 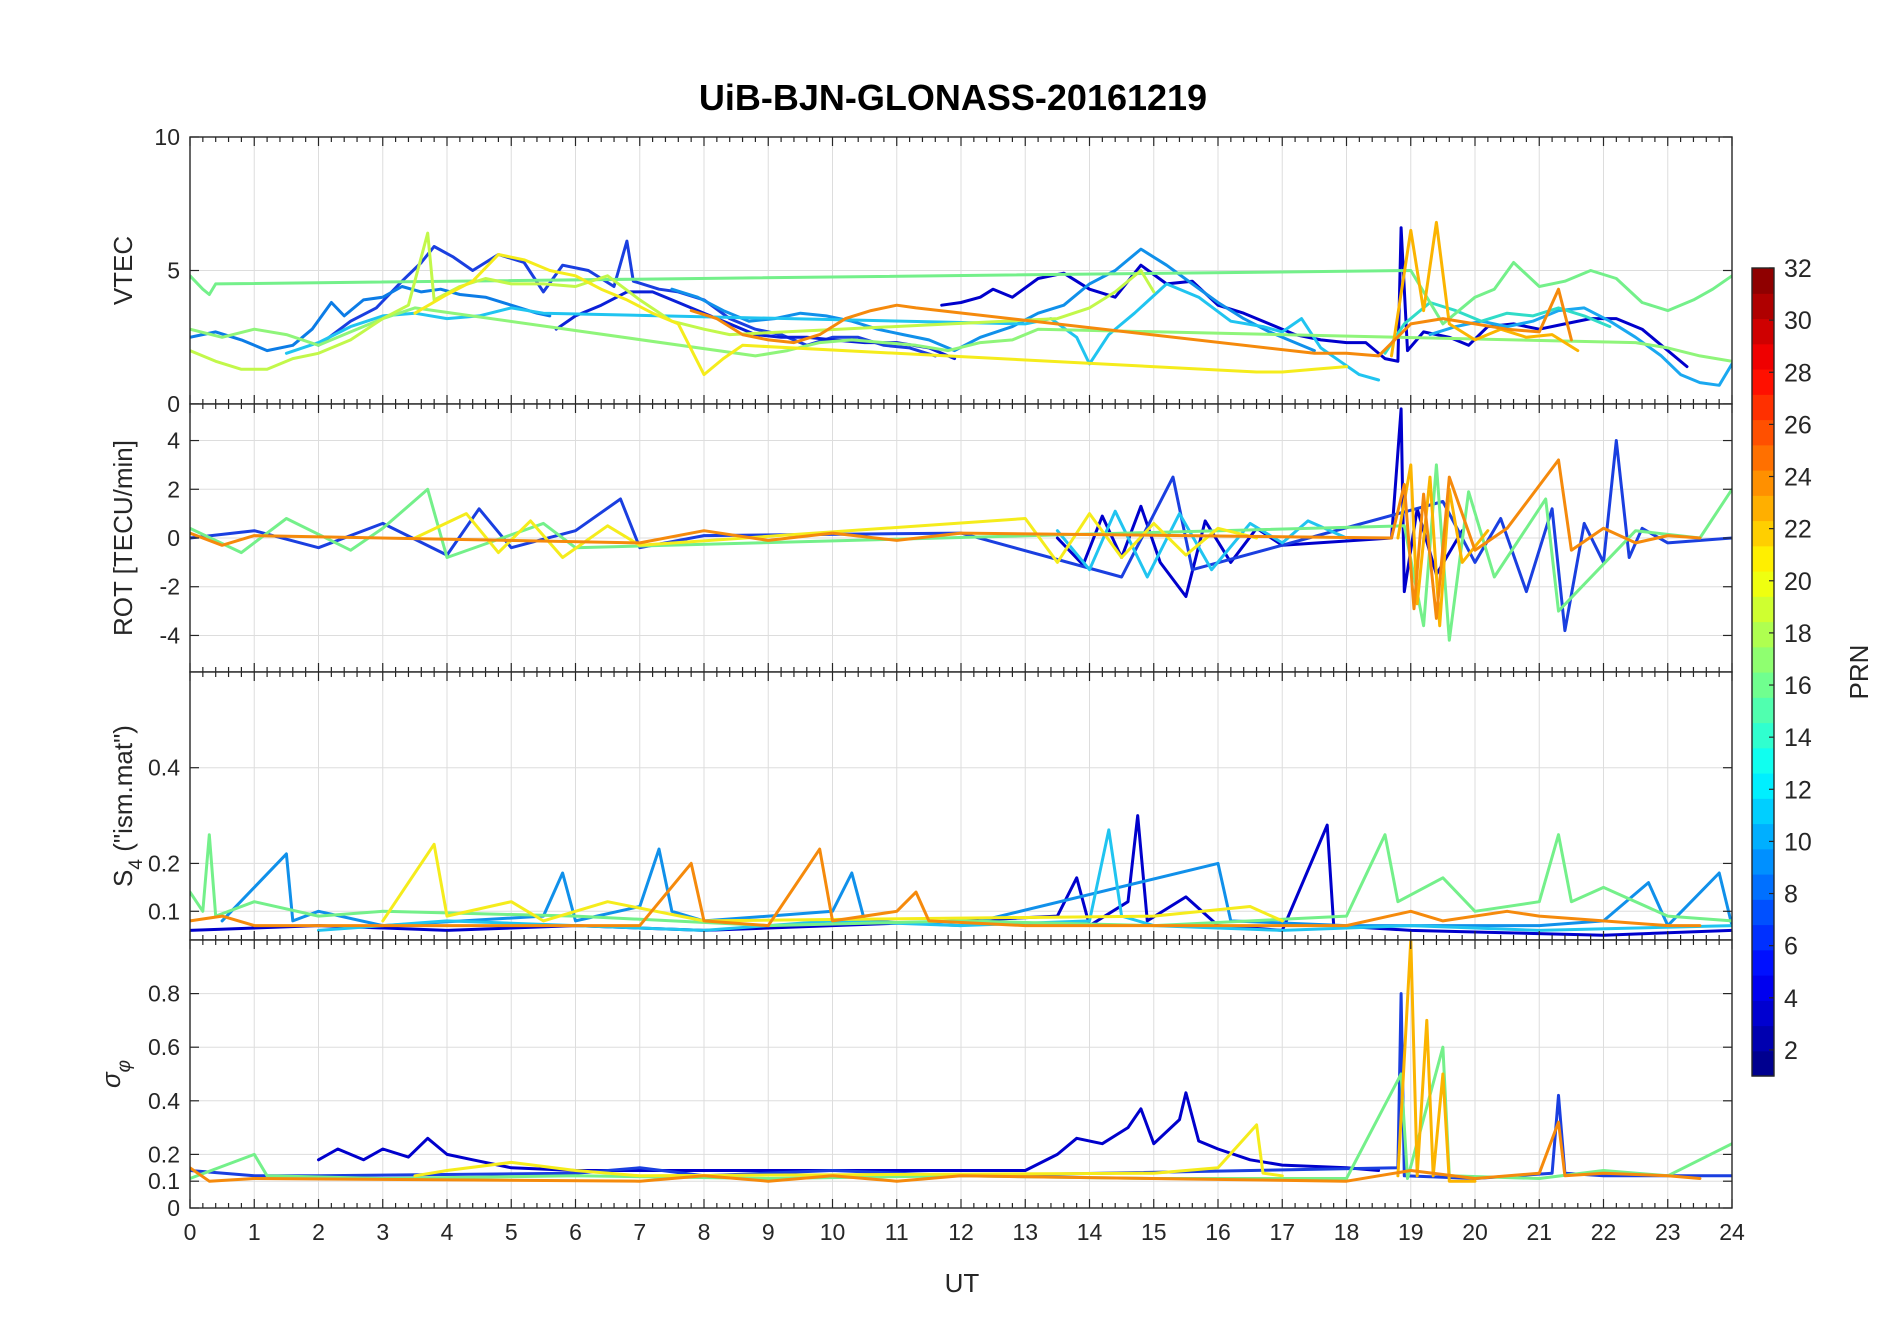 What do you see at coordinates (1475, 1232) in the screenshot?
I see `x-tick-label: 20` at bounding box center [1475, 1232].